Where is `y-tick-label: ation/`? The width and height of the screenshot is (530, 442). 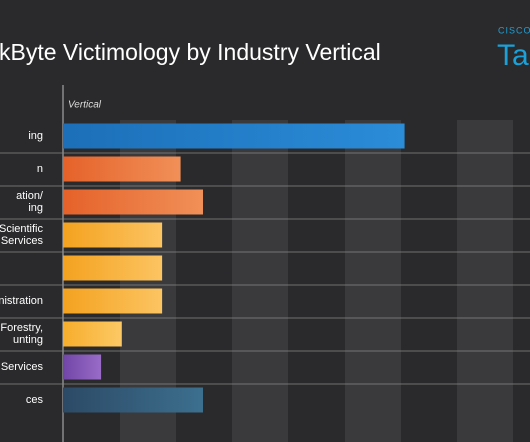 y-tick-label: ation/ is located at coordinates (30, 196).